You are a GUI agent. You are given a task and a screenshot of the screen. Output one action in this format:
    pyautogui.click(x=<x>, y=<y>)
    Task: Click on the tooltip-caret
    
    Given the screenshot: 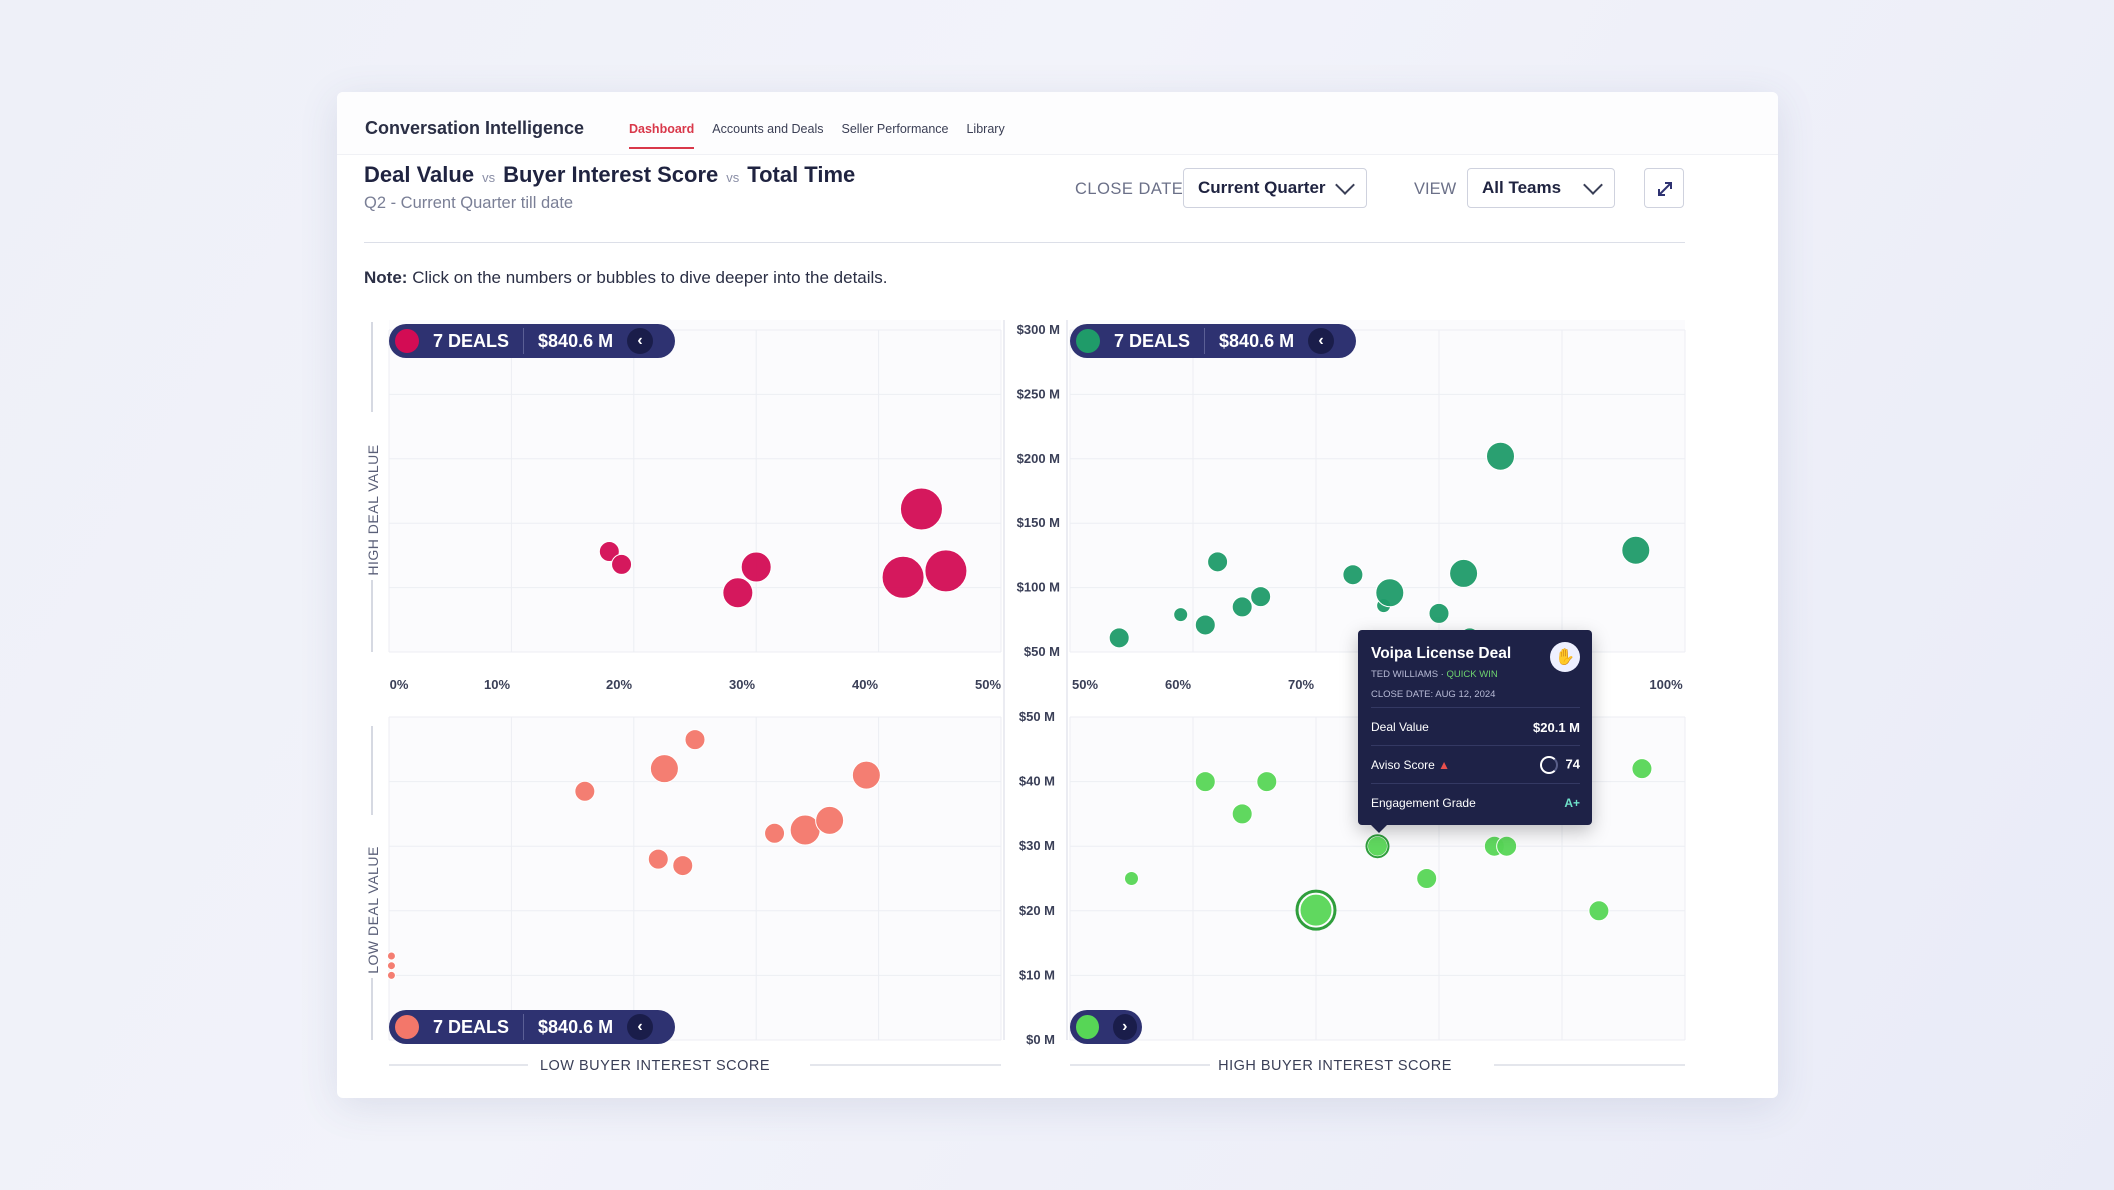 What is the action you would take?
    pyautogui.click(x=1379, y=829)
    